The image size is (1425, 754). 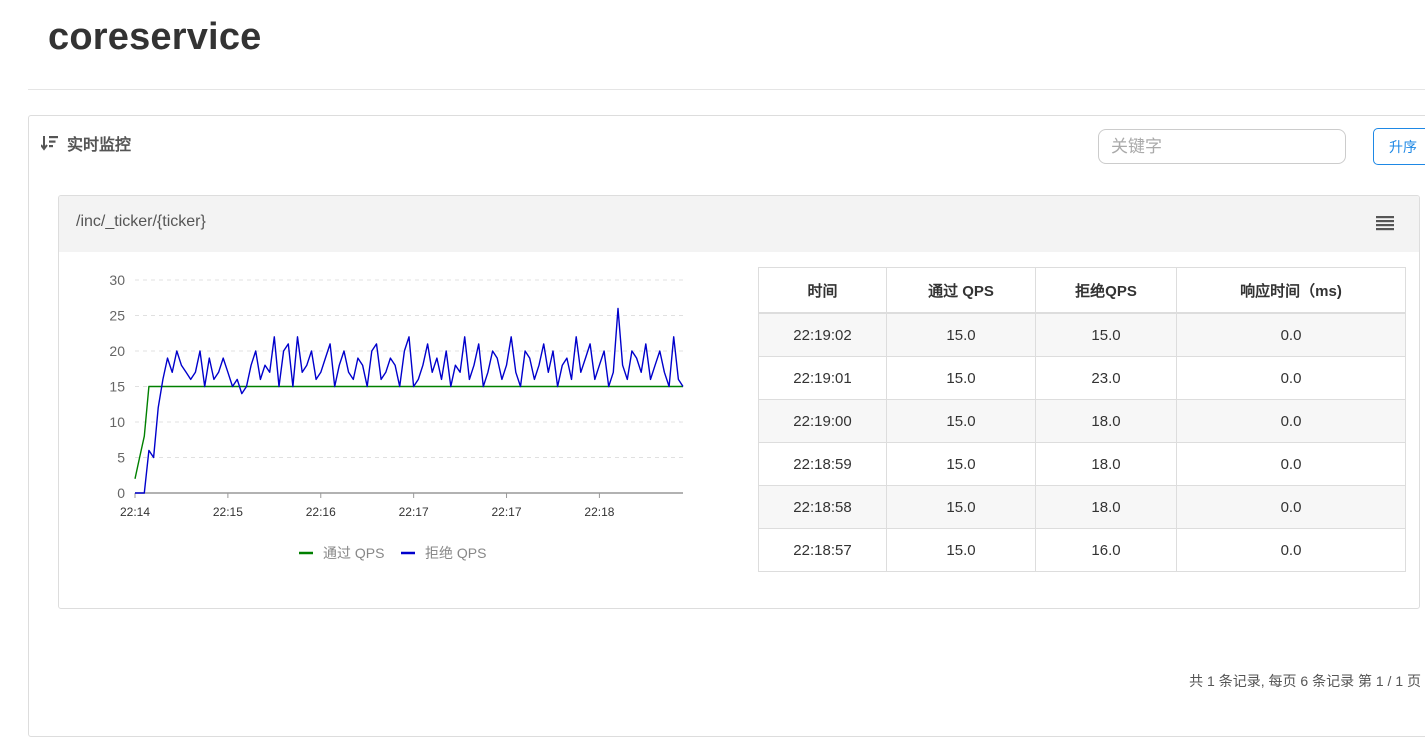 What do you see at coordinates (1106, 334) in the screenshot?
I see `cell-block-qps: 15.0` at bounding box center [1106, 334].